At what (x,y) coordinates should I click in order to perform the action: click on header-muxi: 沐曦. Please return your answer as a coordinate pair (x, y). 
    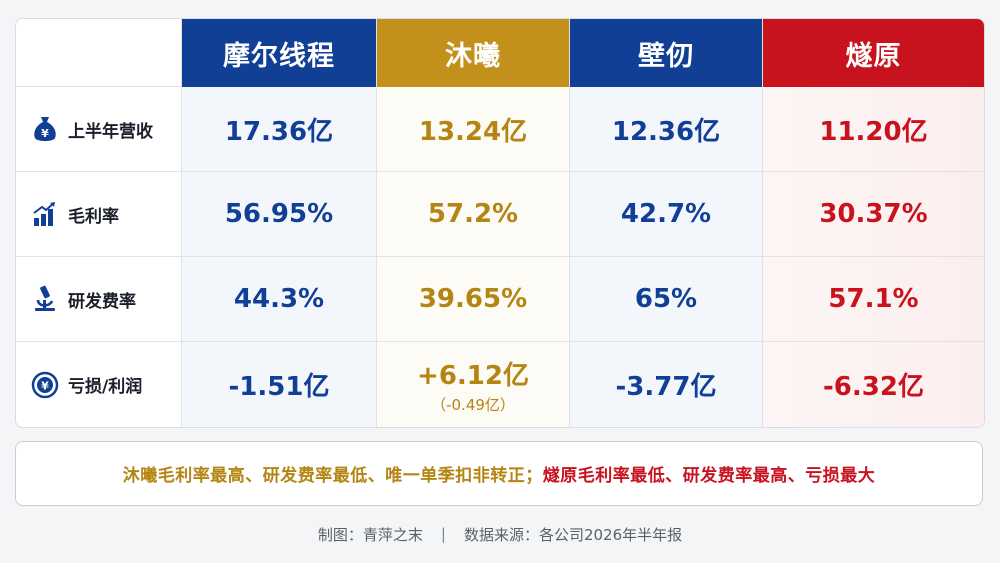
    Looking at the image, I should click on (473, 53).